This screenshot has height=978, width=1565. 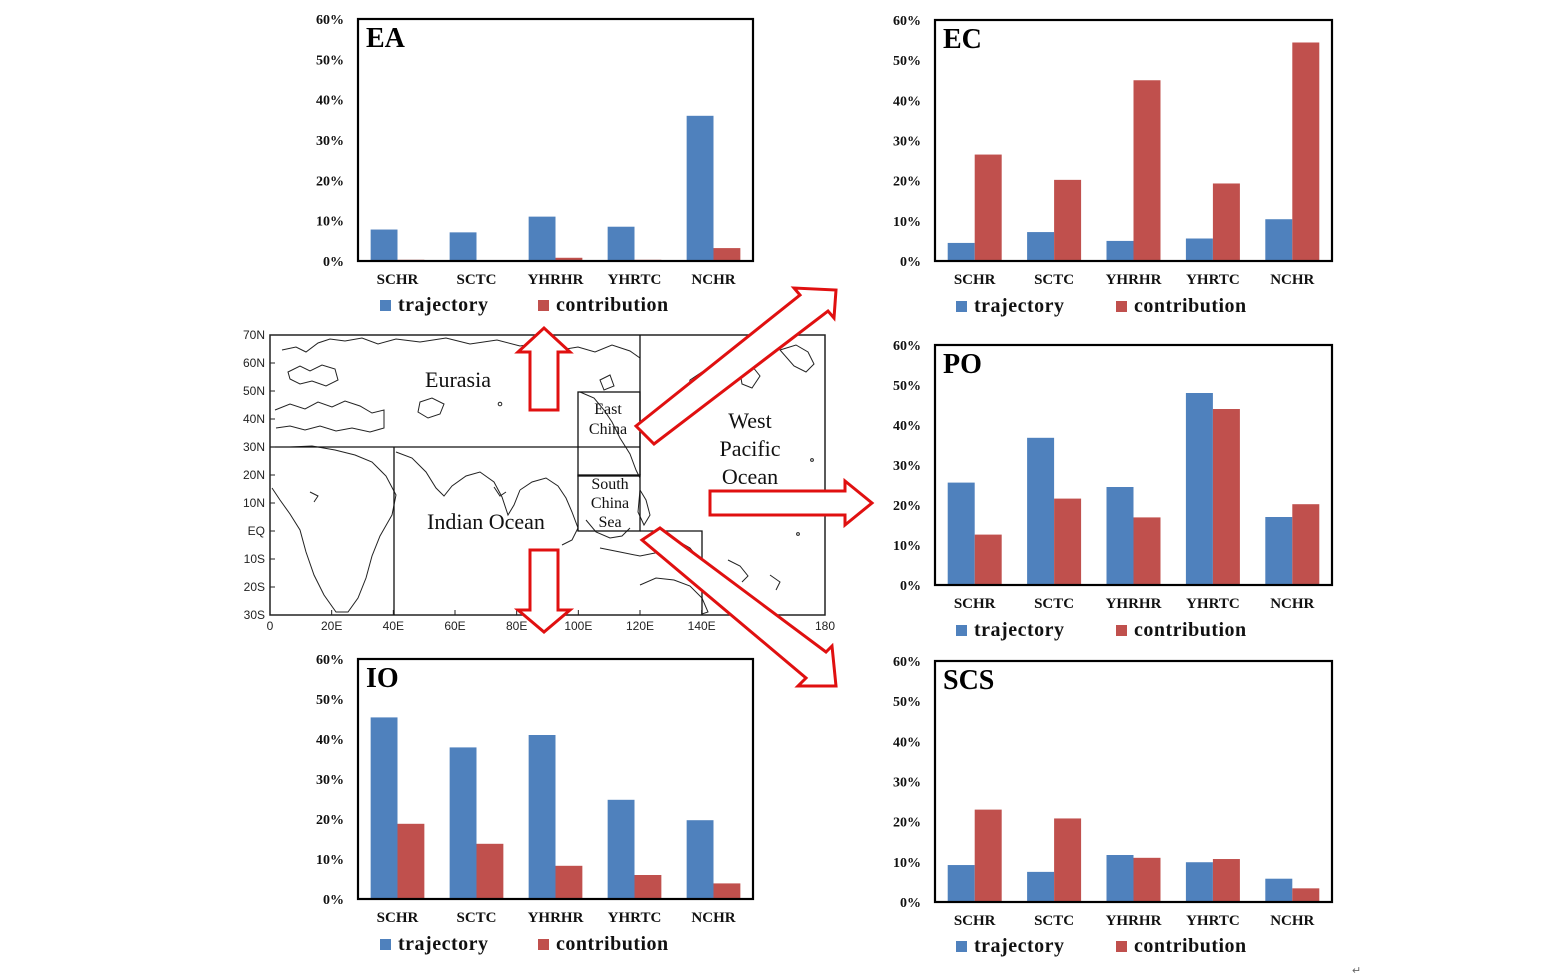 What do you see at coordinates (791, 503) in the screenshot?
I see `arrow-right-icon` at bounding box center [791, 503].